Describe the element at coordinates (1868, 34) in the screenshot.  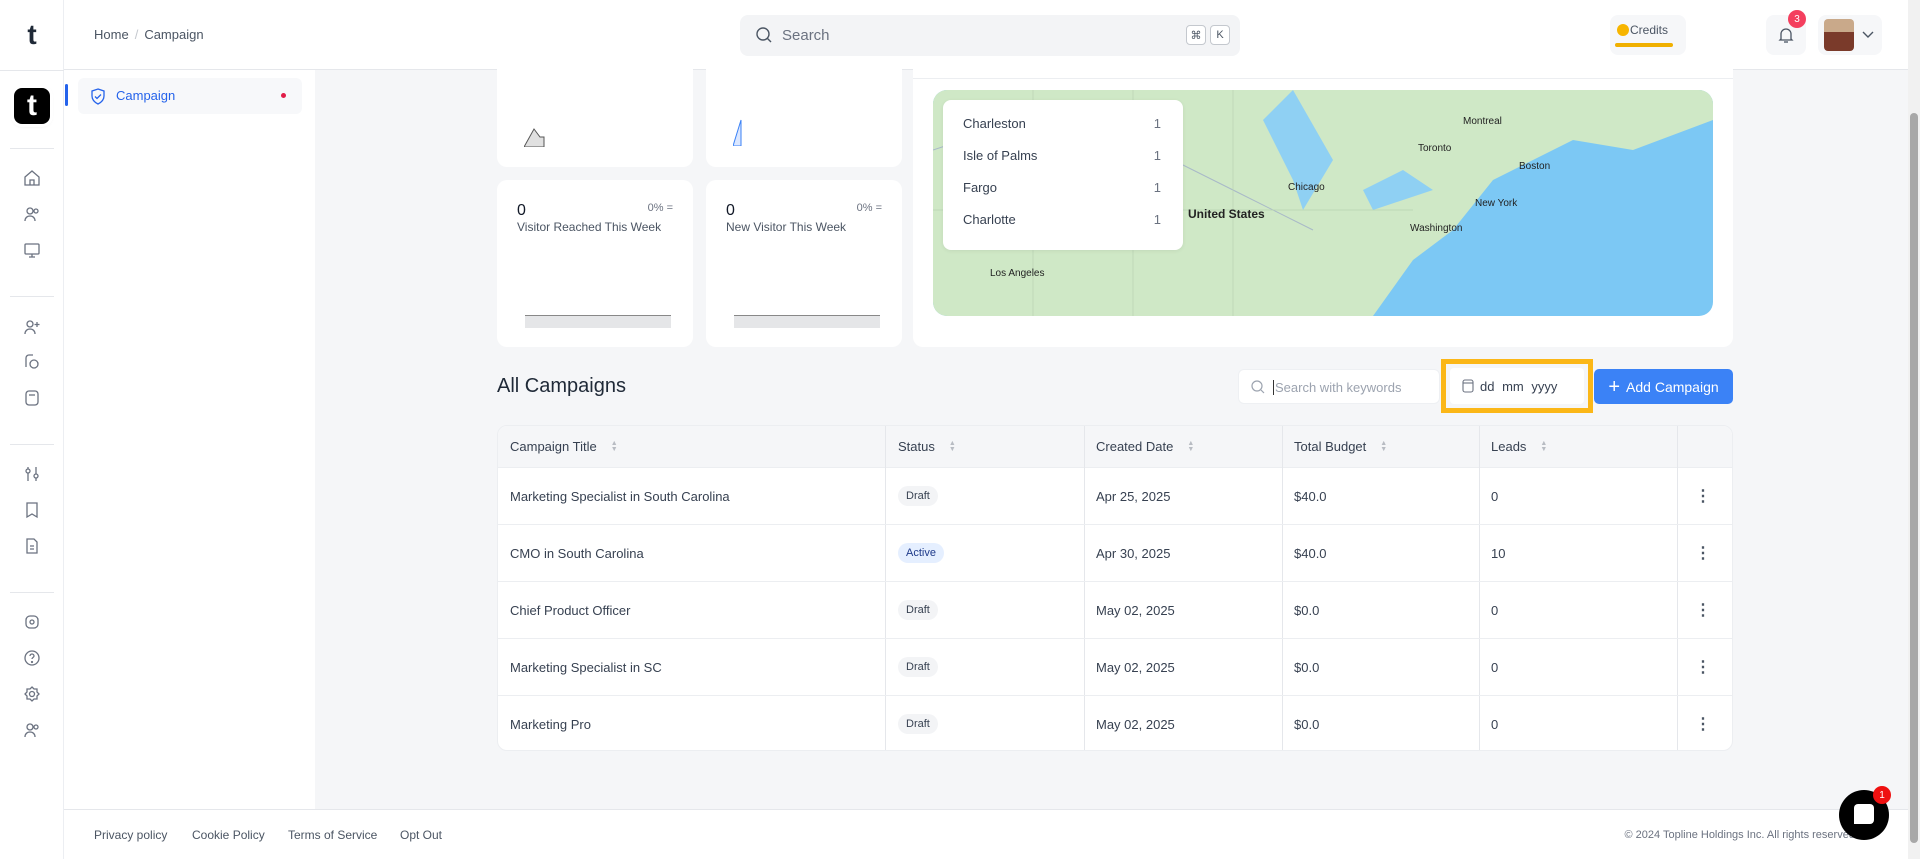
I see `chevron-down-icon` at that location.